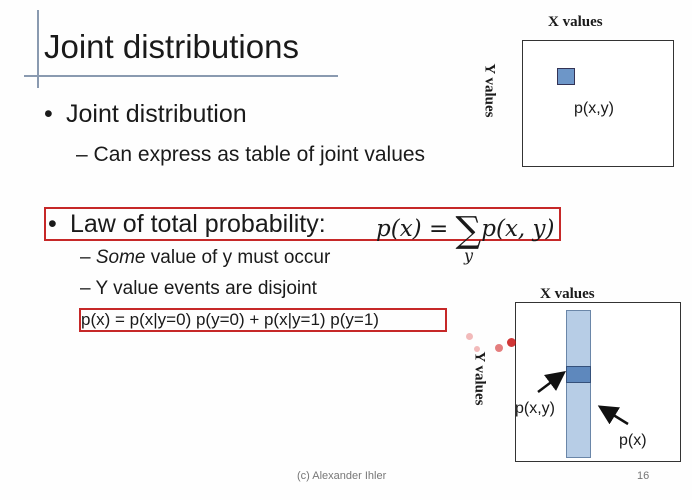  Describe the element at coordinates (230, 319) in the screenshot. I see `equation-text: p(x) = p(x|y=0) p(y=0) + p(x|y=1) p(y=1)` at that location.